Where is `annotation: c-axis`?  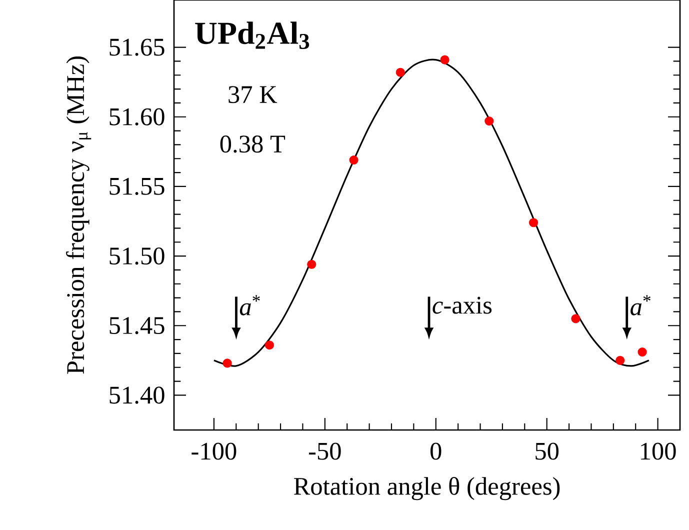
annotation: c-axis is located at coordinates (462, 305).